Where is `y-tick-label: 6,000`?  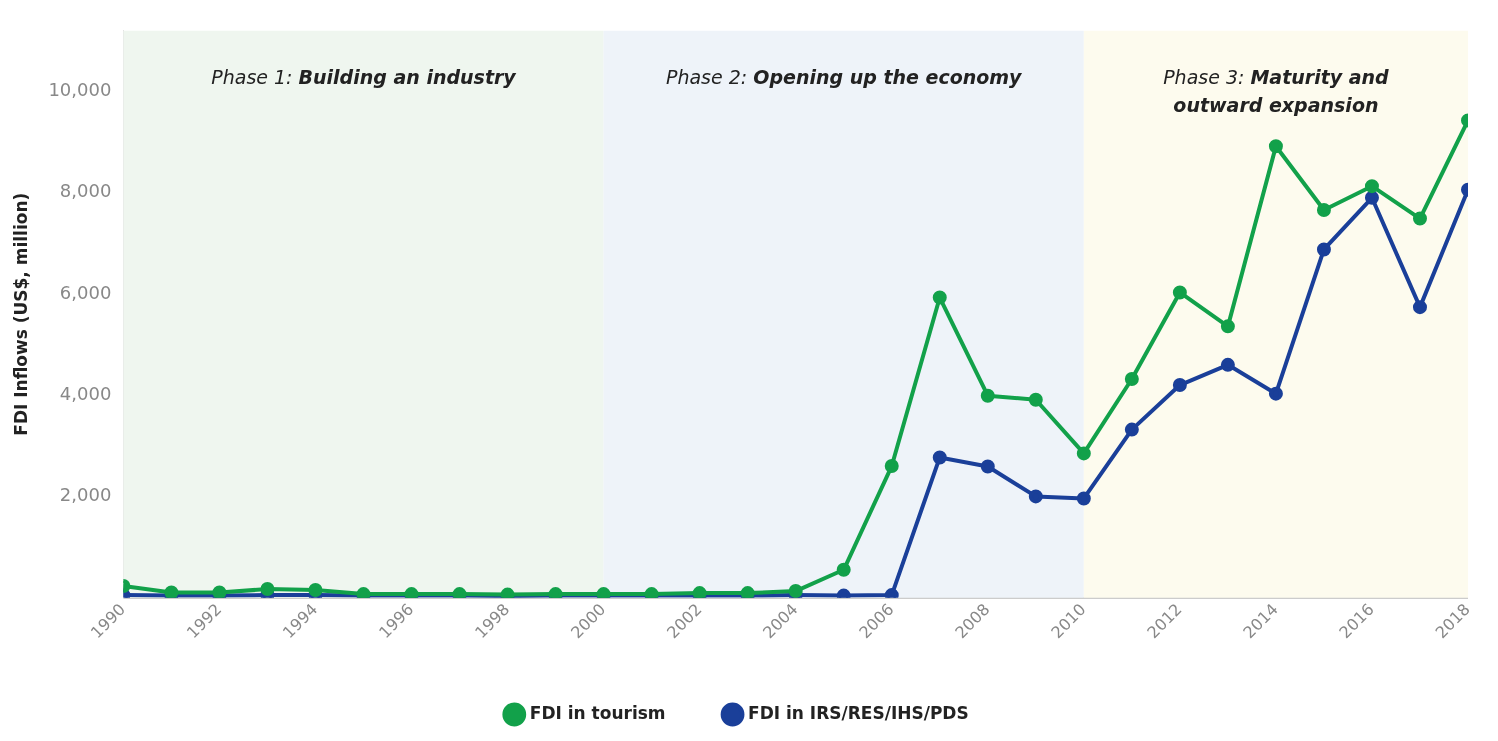 y-tick-label: 6,000 is located at coordinates (85, 292).